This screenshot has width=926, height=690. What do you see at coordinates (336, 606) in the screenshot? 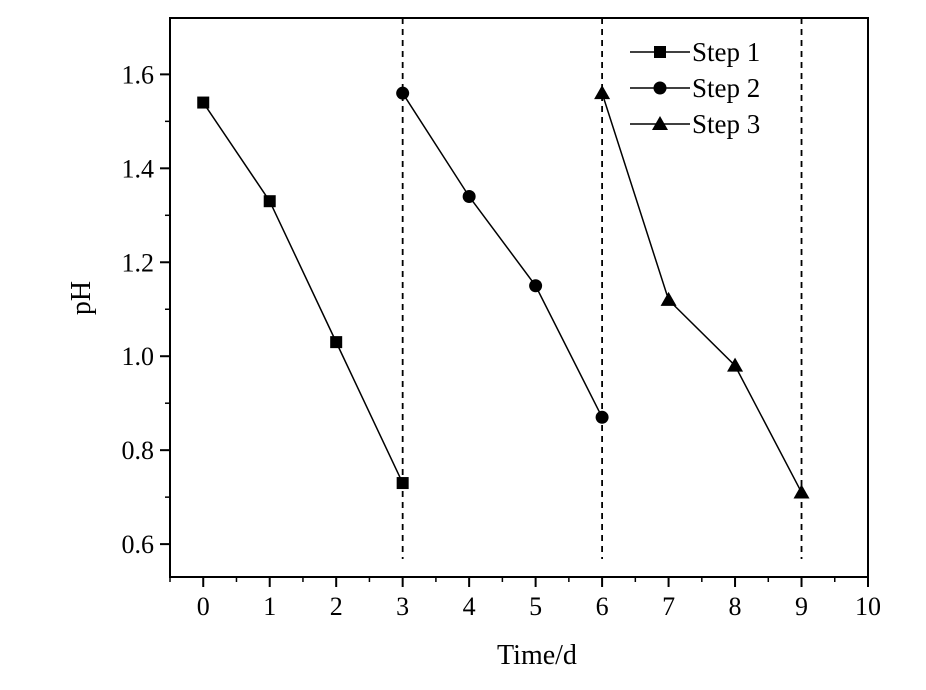
I see `x-tick-label: 2` at bounding box center [336, 606].